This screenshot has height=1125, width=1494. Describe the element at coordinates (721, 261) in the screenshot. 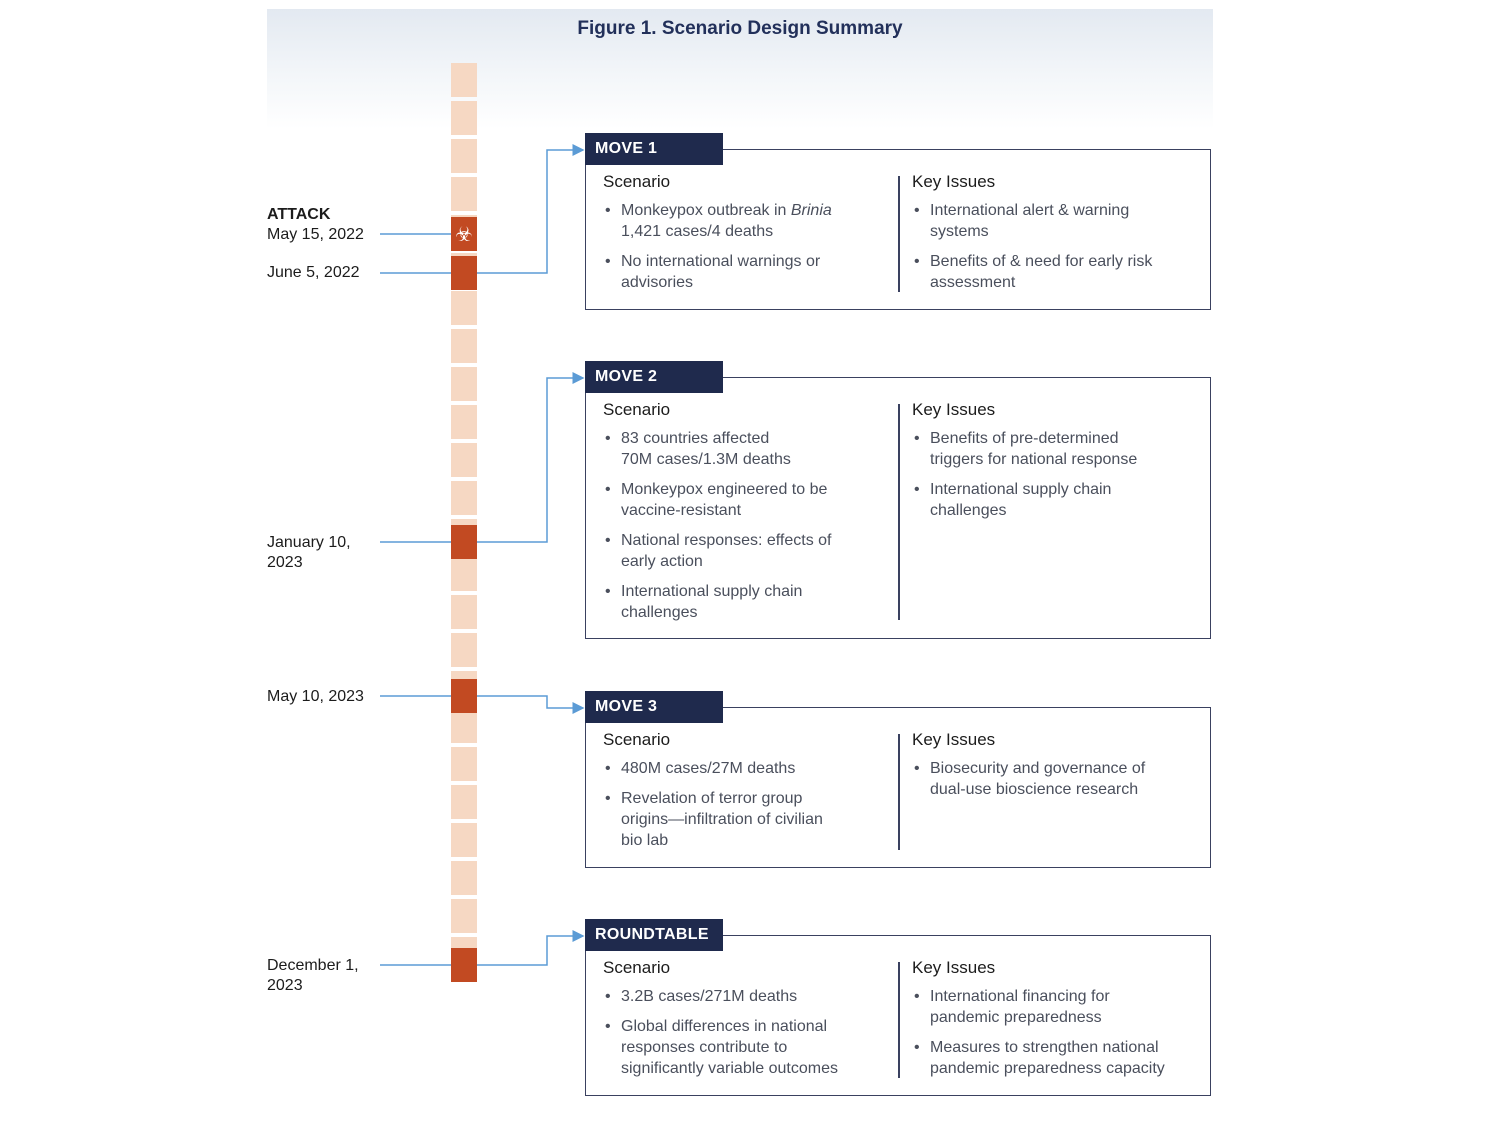

I see `bullet-line: No international warnings or` at that location.